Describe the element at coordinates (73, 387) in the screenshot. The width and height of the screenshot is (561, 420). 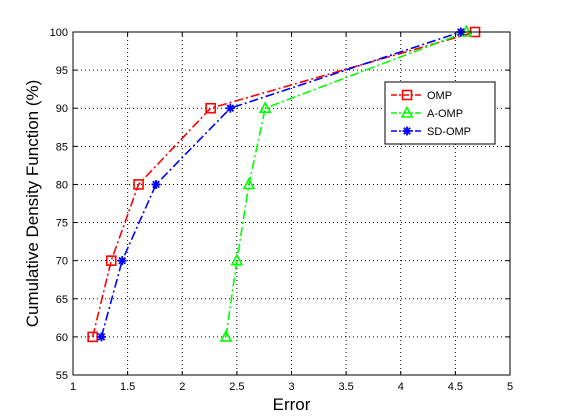
I see `x-tick-label: 1` at that location.